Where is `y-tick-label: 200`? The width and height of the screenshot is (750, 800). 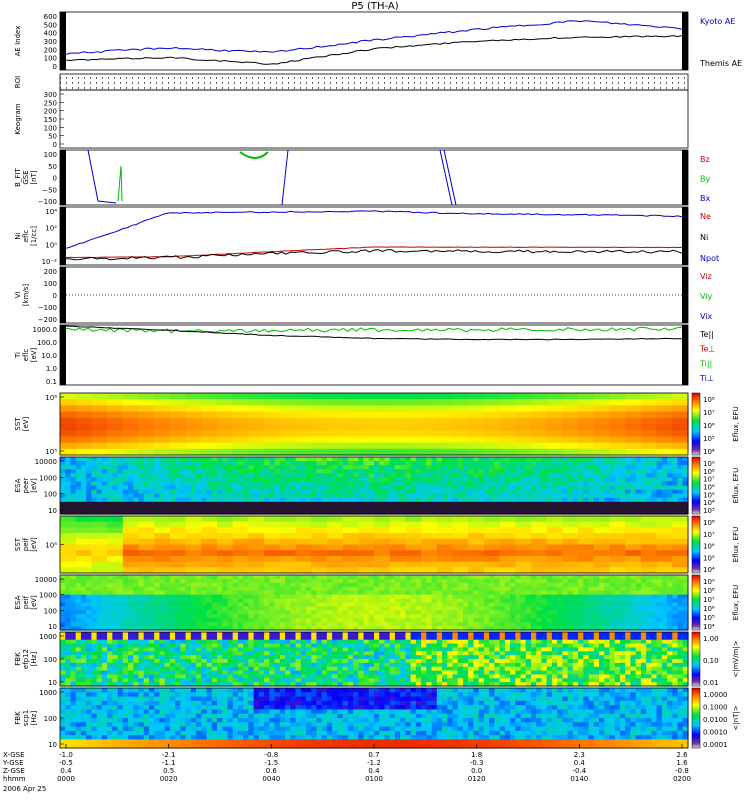 y-tick-label: 200 is located at coordinates (50, 112).